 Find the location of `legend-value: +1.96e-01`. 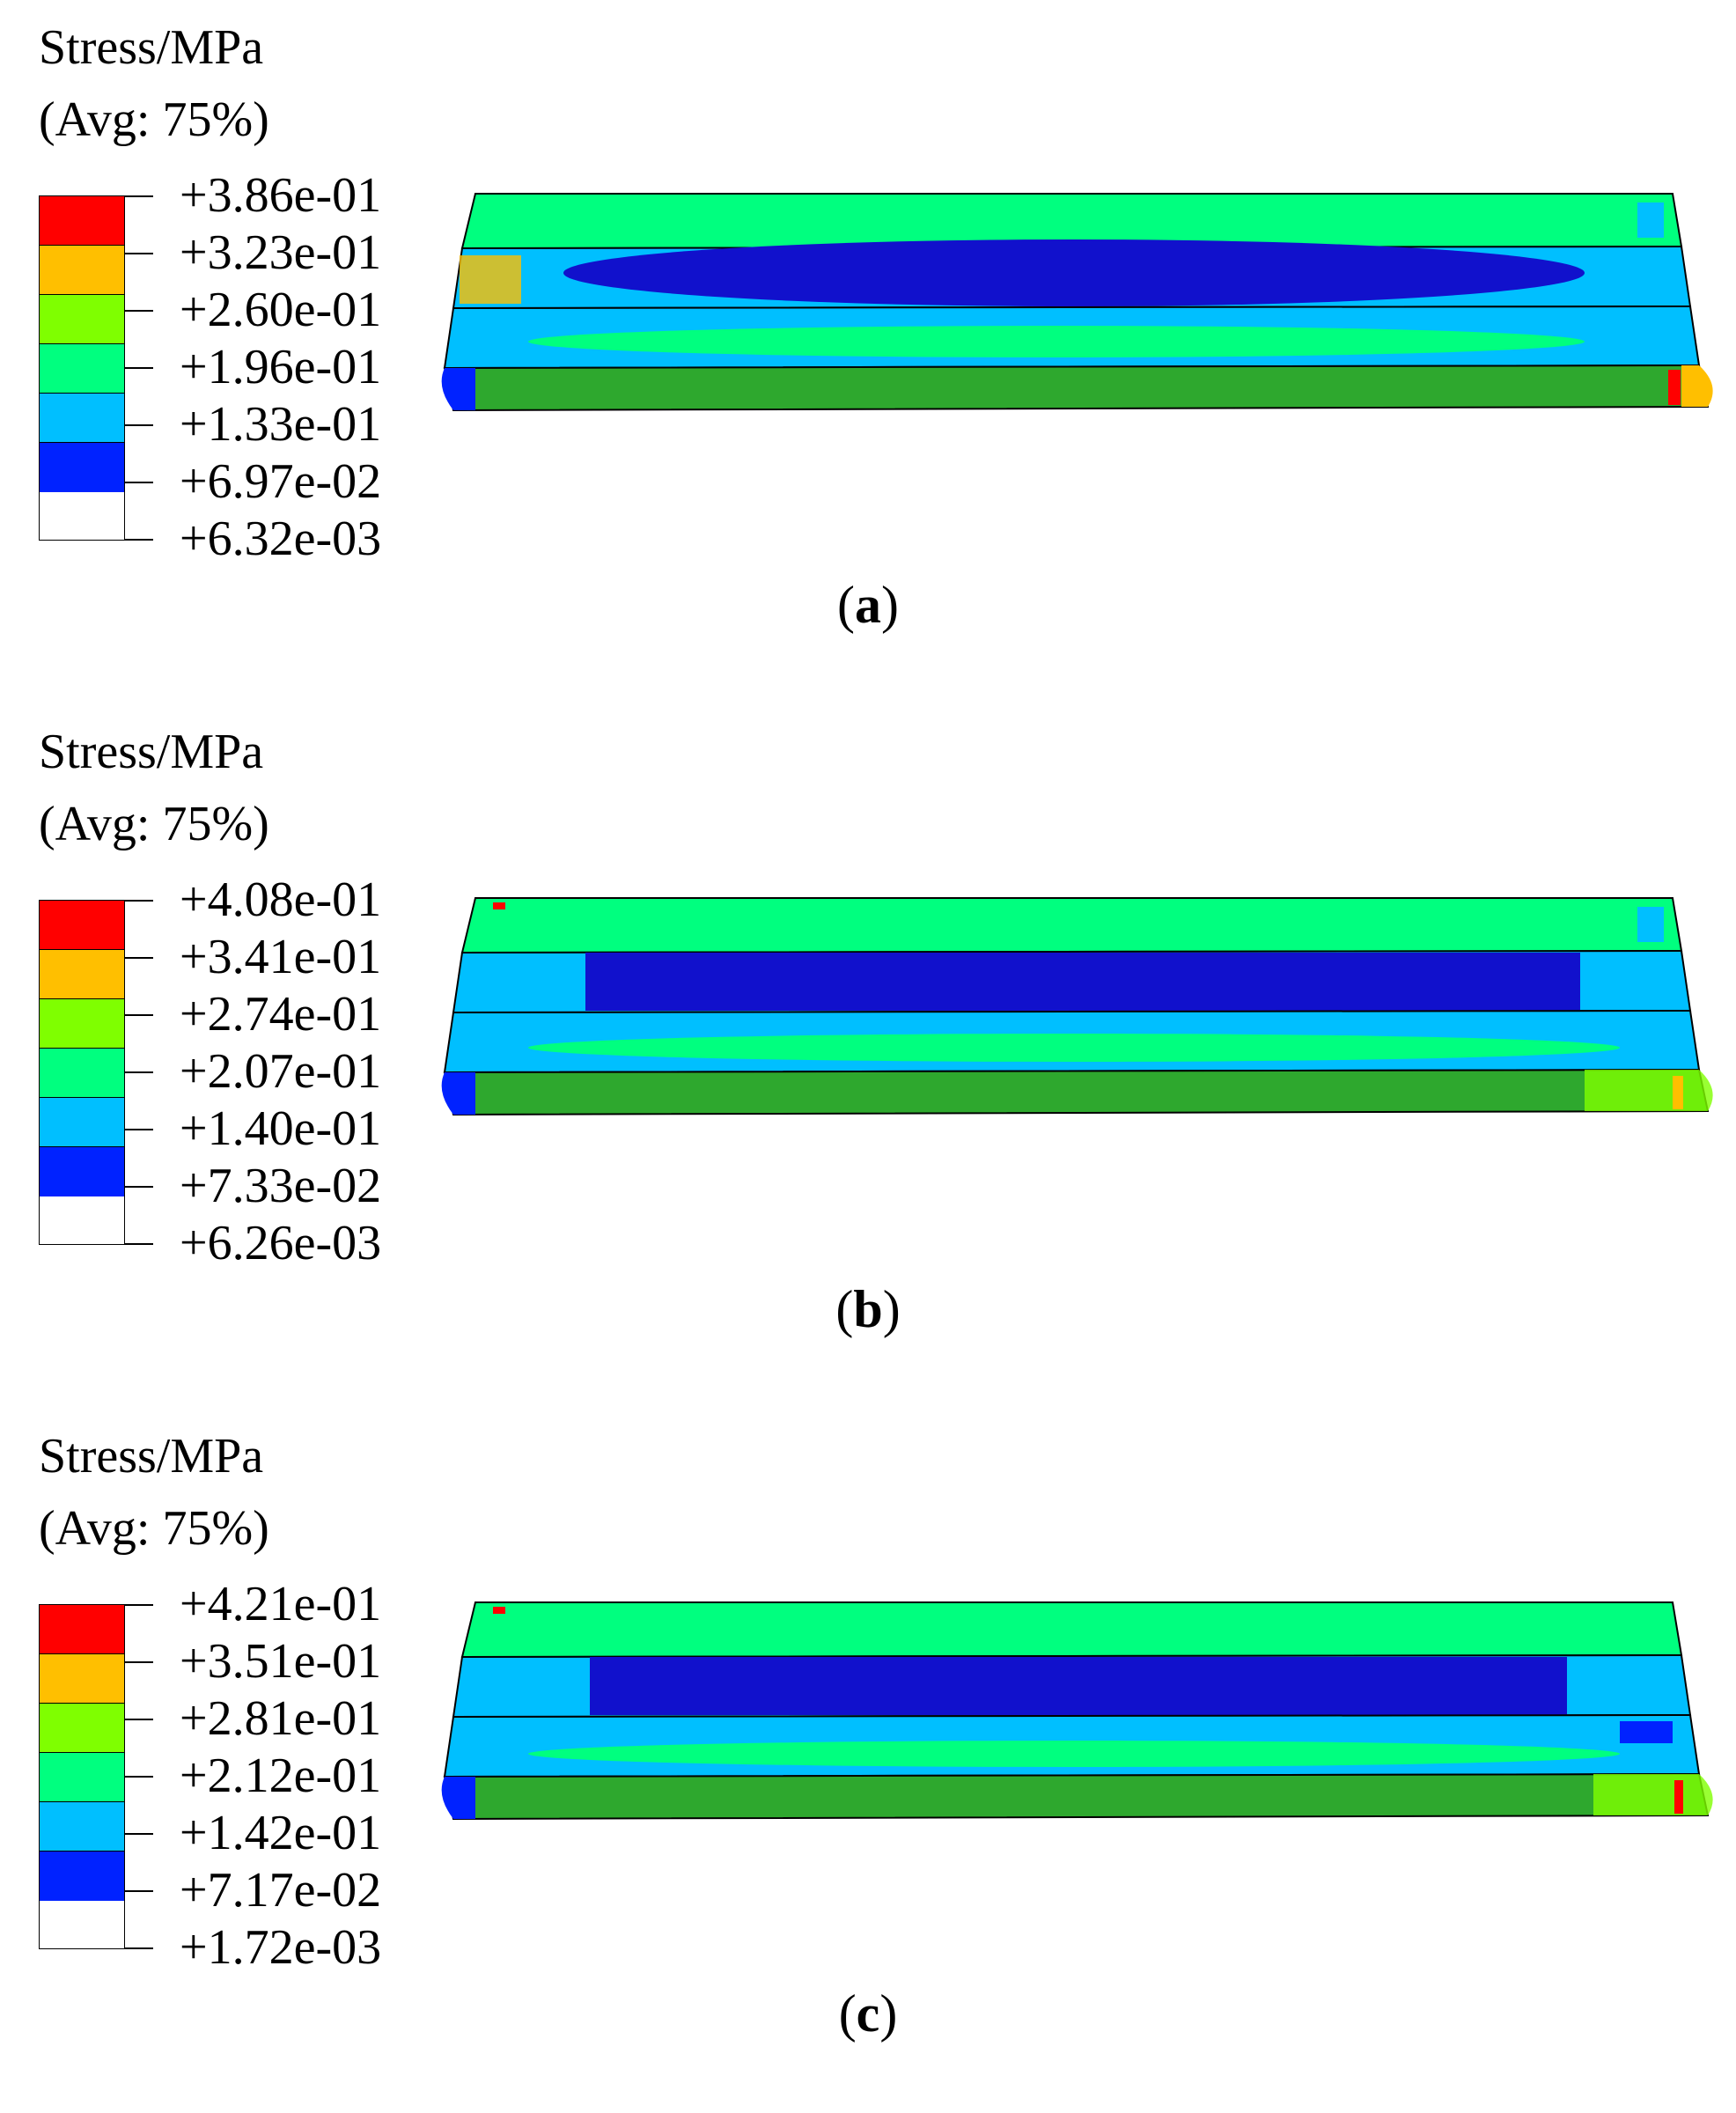

legend-value: +1.96e-01 is located at coordinates (281, 367).